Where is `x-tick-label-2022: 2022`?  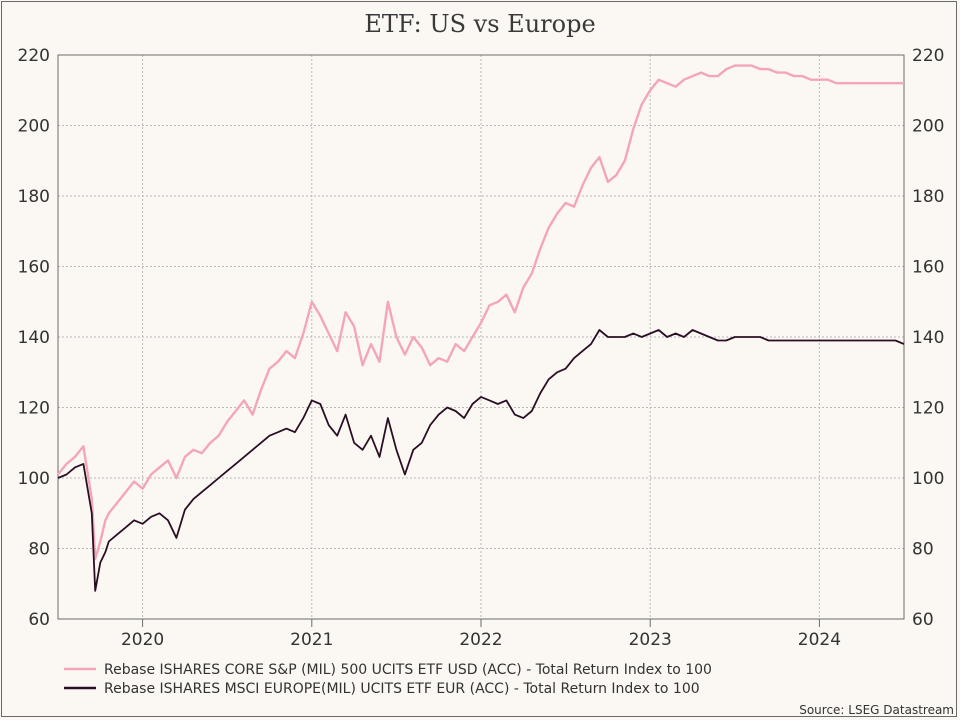
x-tick-label-2022: 2022 is located at coordinates (480, 640).